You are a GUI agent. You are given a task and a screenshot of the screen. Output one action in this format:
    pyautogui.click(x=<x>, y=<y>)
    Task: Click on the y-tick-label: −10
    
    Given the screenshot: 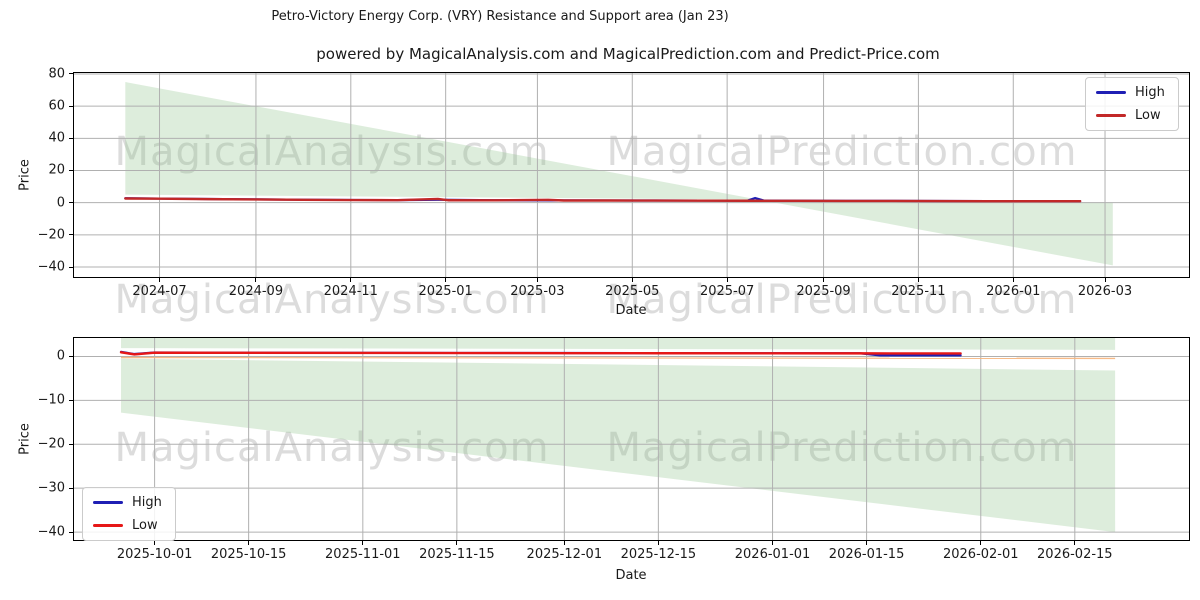 What is the action you would take?
    pyautogui.click(x=51, y=400)
    